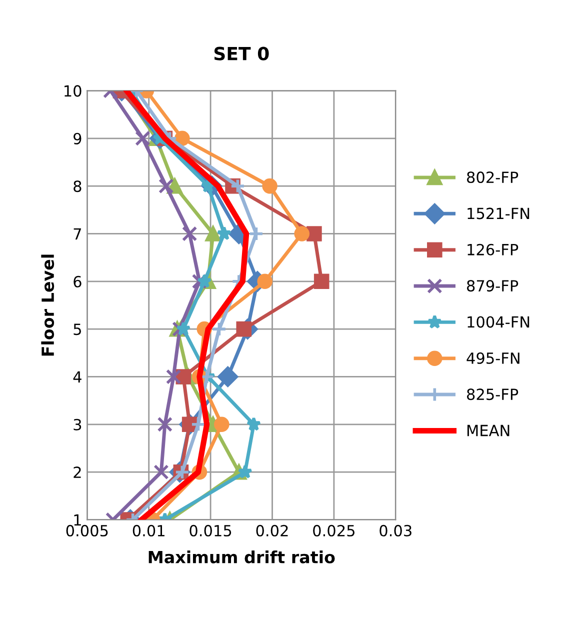 This screenshot has width=566, height=630. I want to click on chart-title: SET 0, so click(241, 53).